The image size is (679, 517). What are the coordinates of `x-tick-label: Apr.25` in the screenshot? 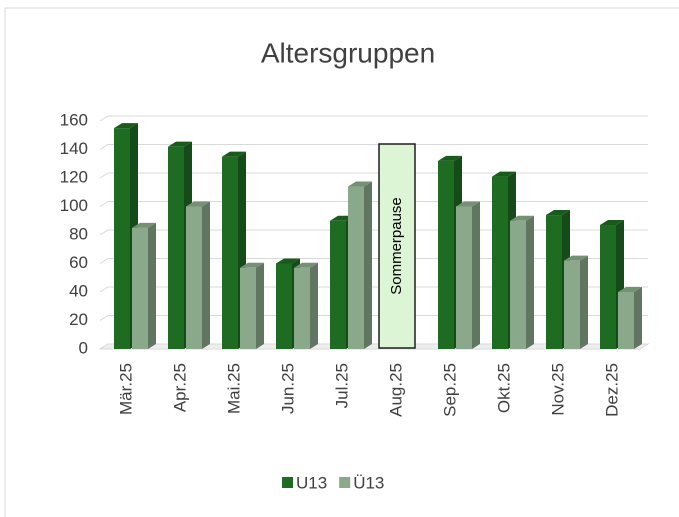 It's located at (179, 387).